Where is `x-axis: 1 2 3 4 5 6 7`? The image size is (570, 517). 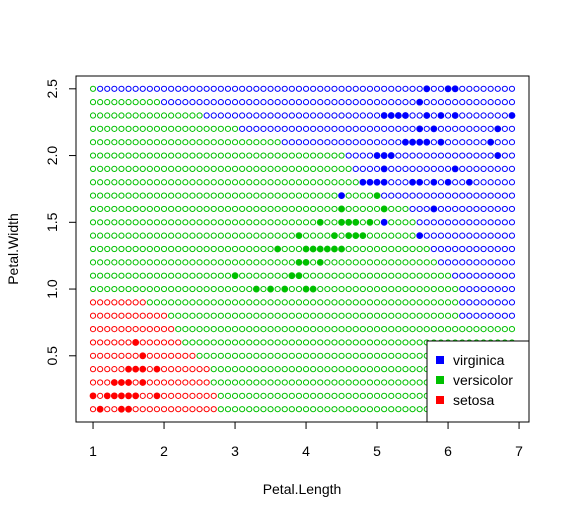 x-axis: 1 2 3 4 5 6 7 is located at coordinates (306, 440).